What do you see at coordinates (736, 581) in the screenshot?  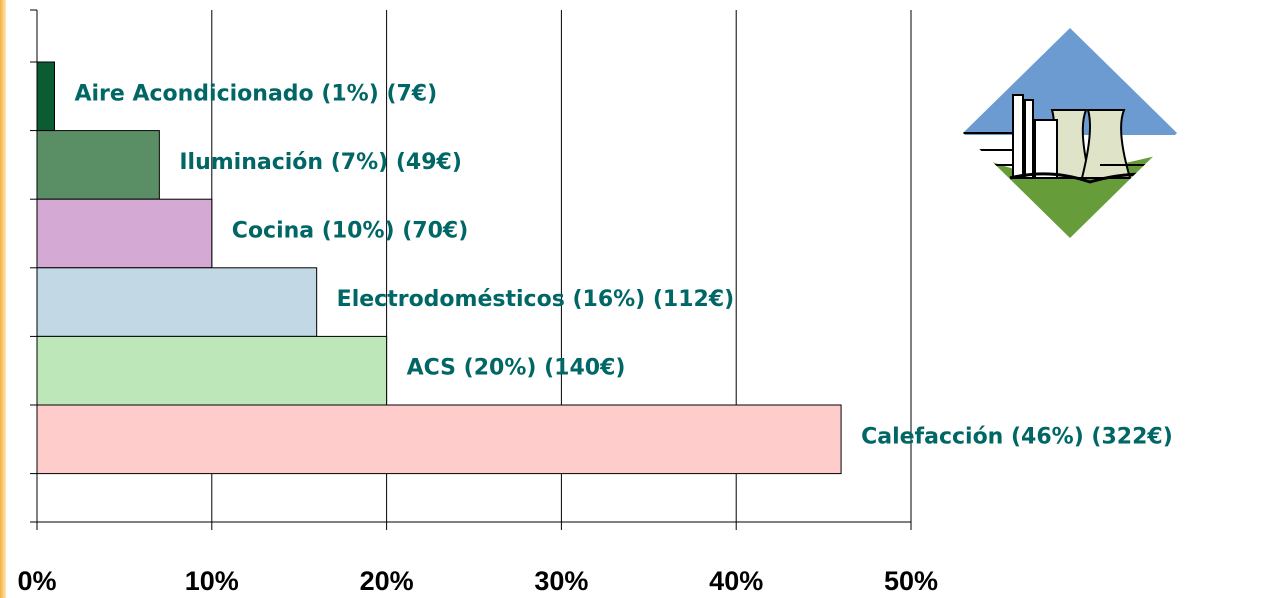 I see `x-tick-label: 40%` at bounding box center [736, 581].